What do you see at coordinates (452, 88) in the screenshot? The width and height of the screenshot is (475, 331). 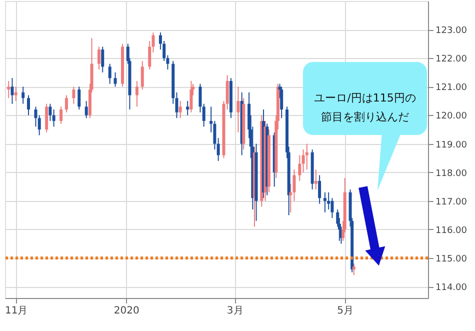 I see `y-tick-label: 121.00` at bounding box center [452, 88].